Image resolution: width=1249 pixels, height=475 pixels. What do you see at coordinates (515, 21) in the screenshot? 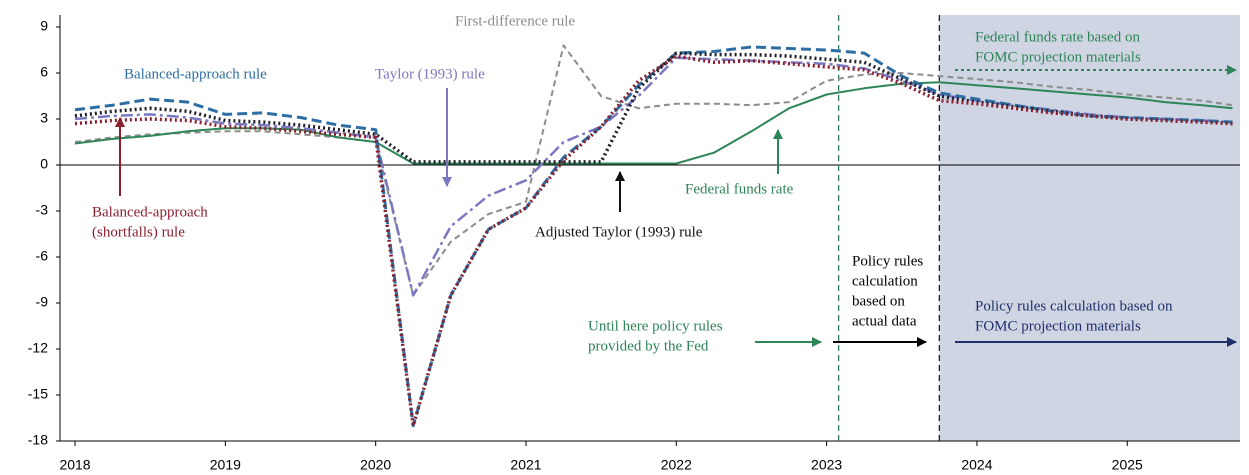
I see `annotation-text: First-difference rule` at bounding box center [515, 21].